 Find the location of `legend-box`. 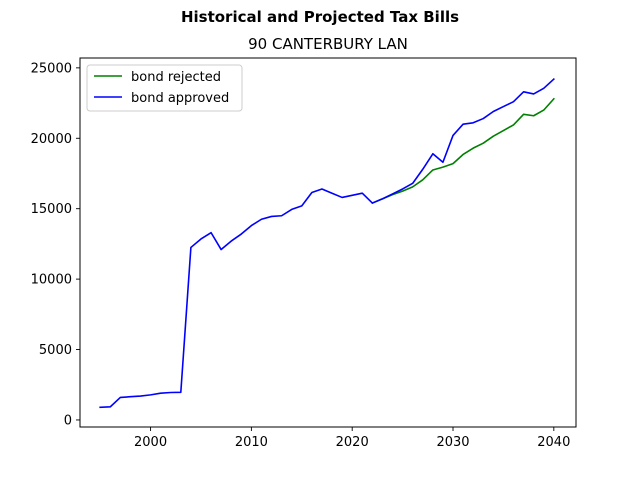

legend-box is located at coordinates (164, 88).